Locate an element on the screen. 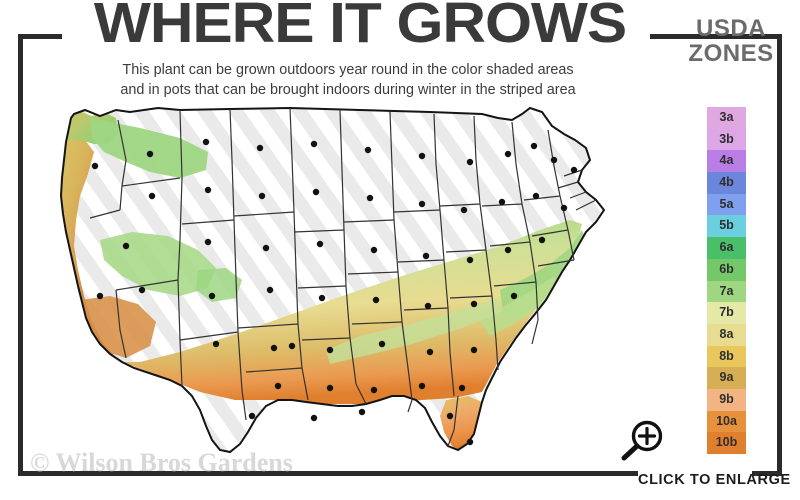 Image resolution: width=800 pixels, height=500 pixels. magnifier-svg is located at coordinates (642, 440).